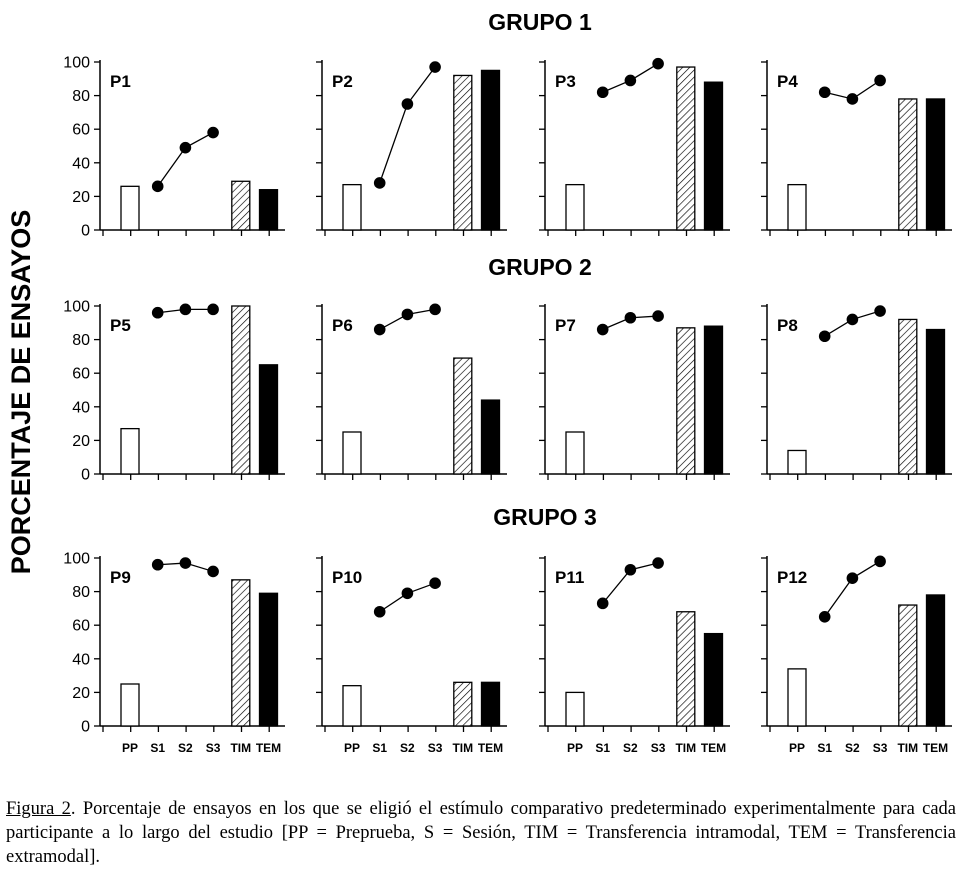 This screenshot has height=880, width=962. What do you see at coordinates (38, 809) in the screenshot?
I see `caption-figure-label: Figura 2` at bounding box center [38, 809].